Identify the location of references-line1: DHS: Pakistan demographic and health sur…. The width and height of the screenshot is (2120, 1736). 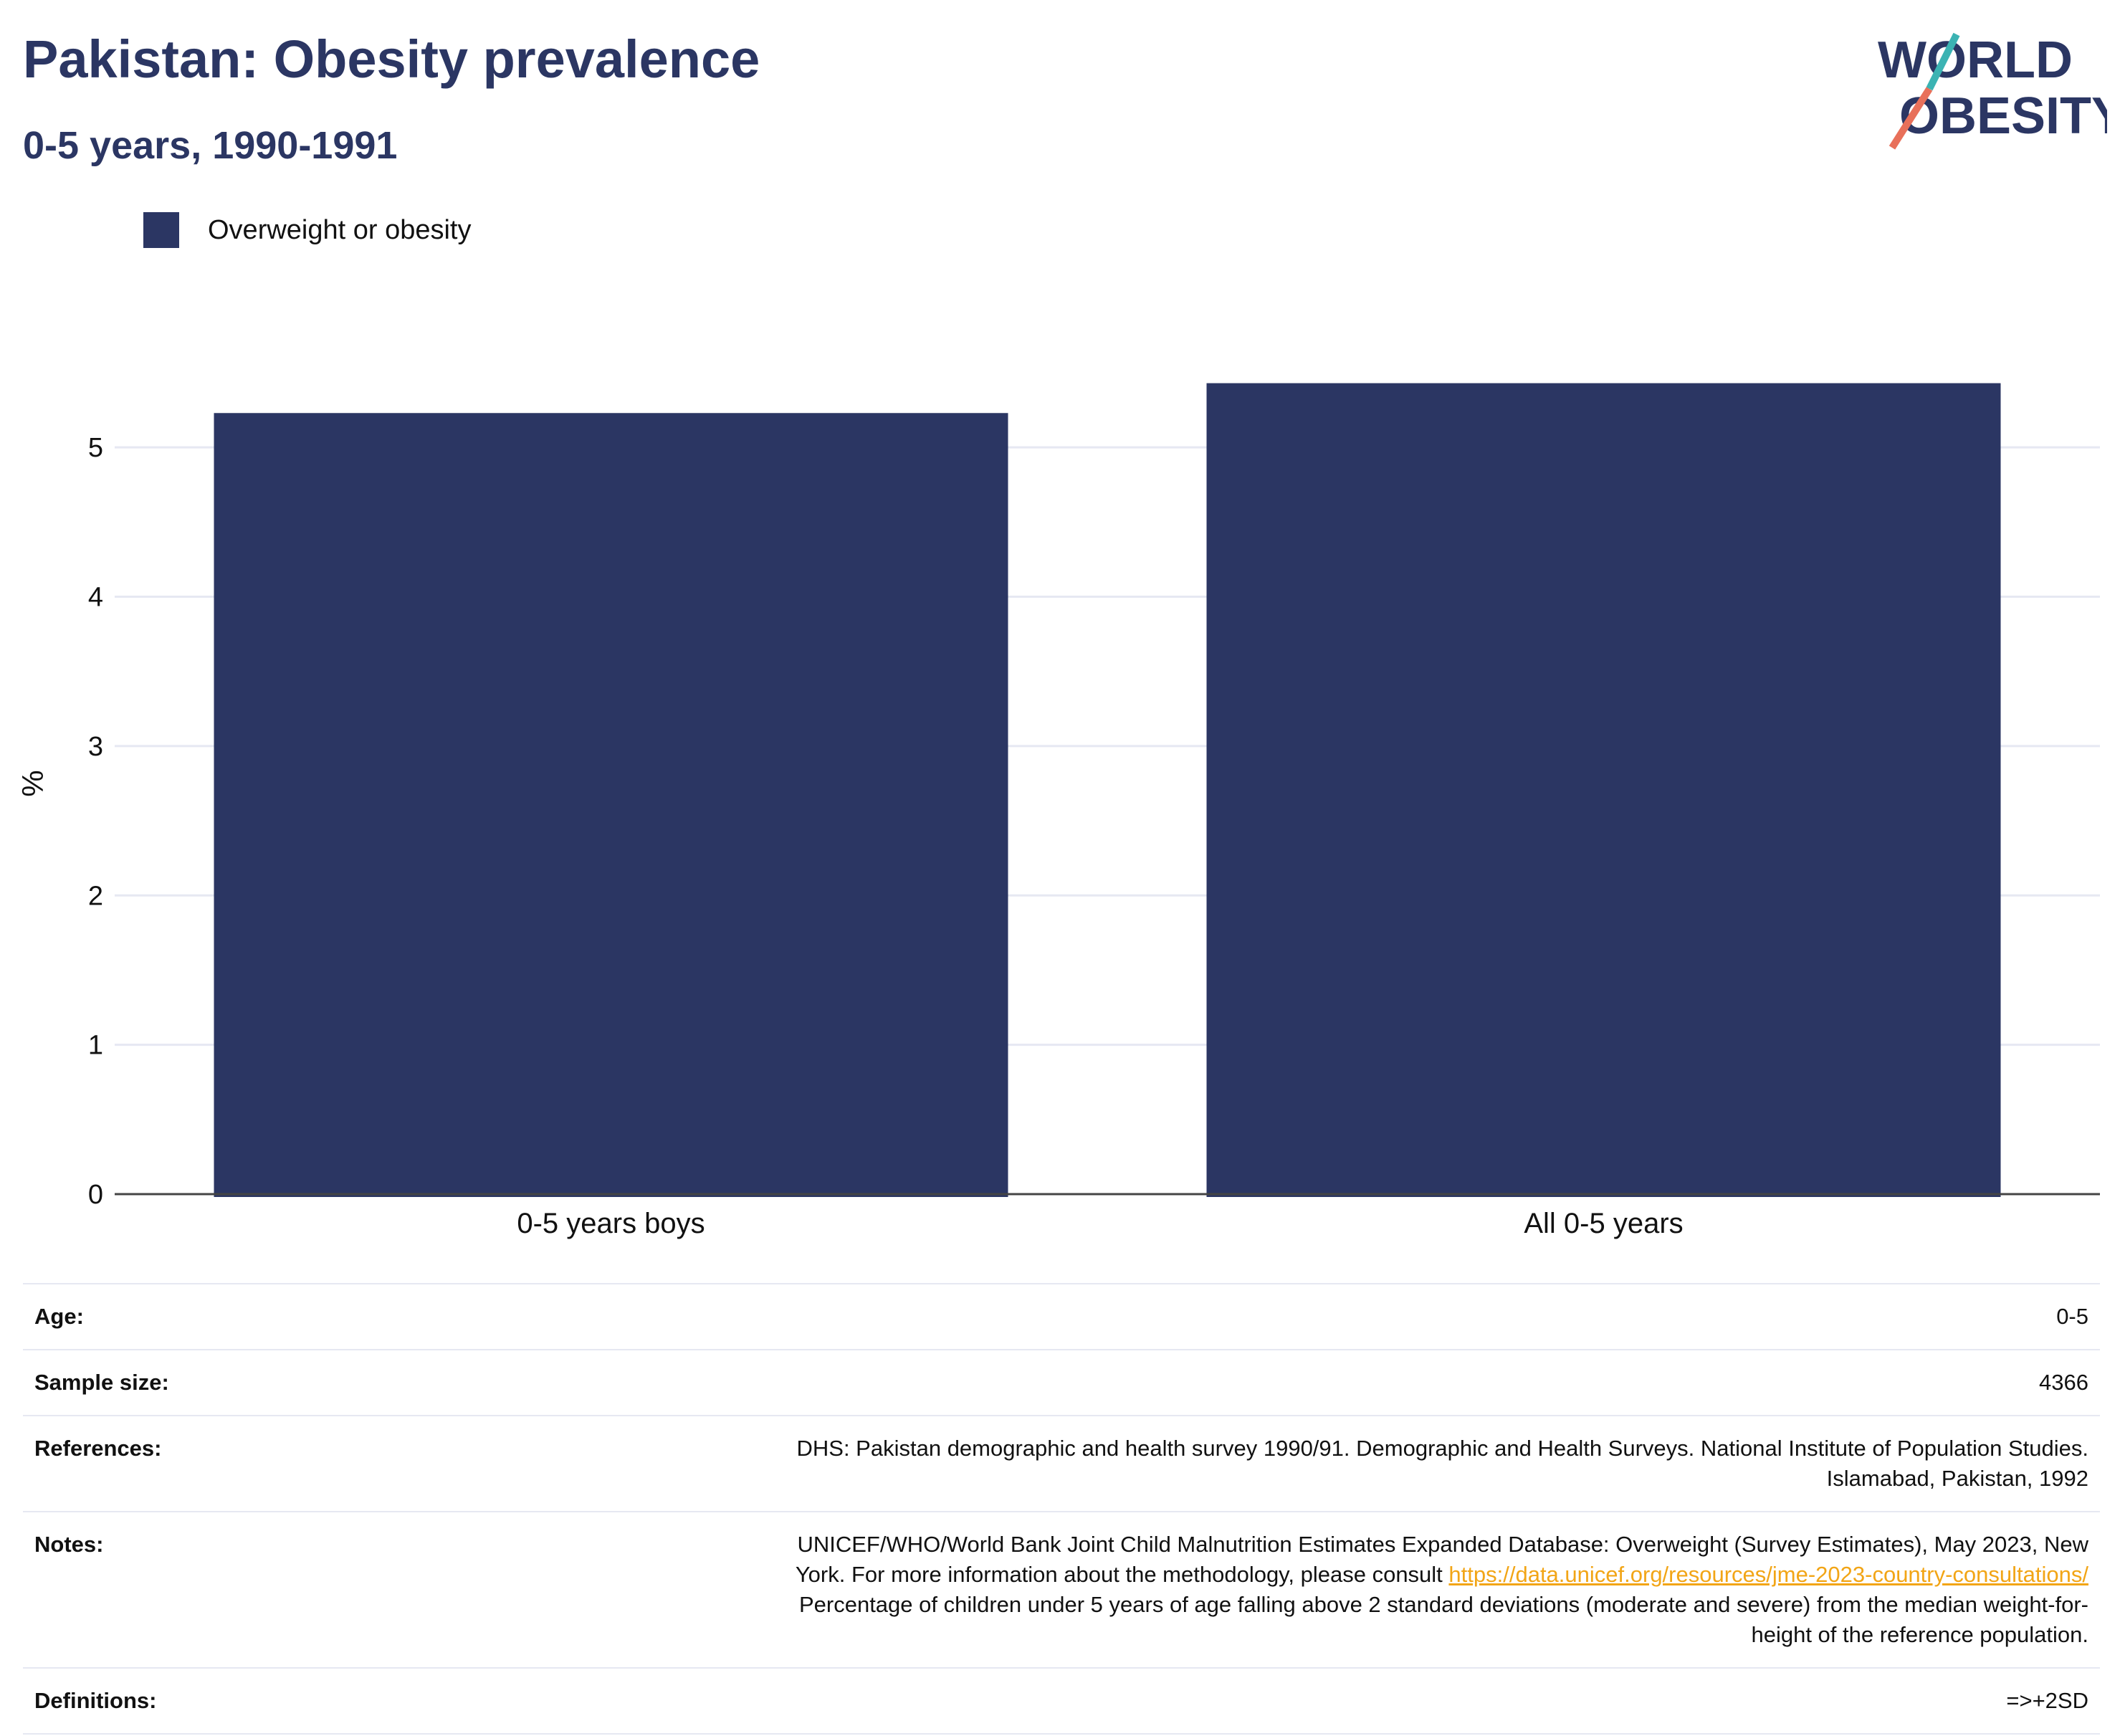
(1443, 1448).